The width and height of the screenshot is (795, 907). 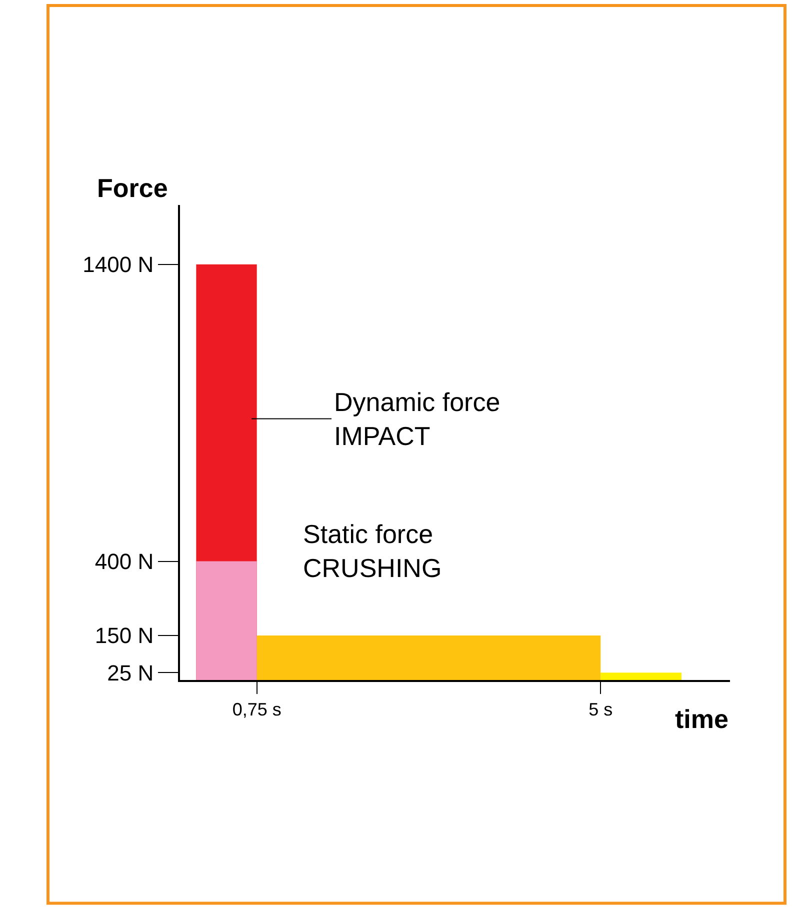 What do you see at coordinates (124, 561) in the screenshot?
I see `y-tick-label: 400 N` at bounding box center [124, 561].